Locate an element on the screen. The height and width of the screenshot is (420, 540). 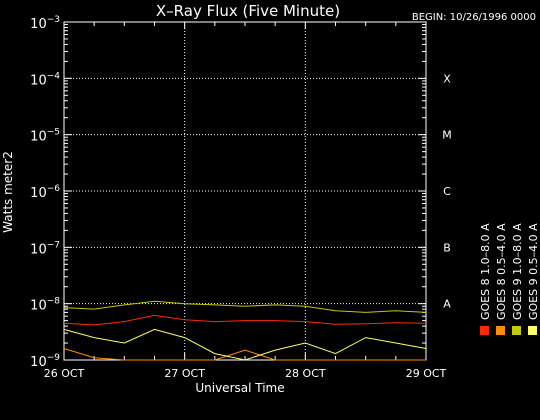
x-axis-label: Universal Time is located at coordinates (239, 388).